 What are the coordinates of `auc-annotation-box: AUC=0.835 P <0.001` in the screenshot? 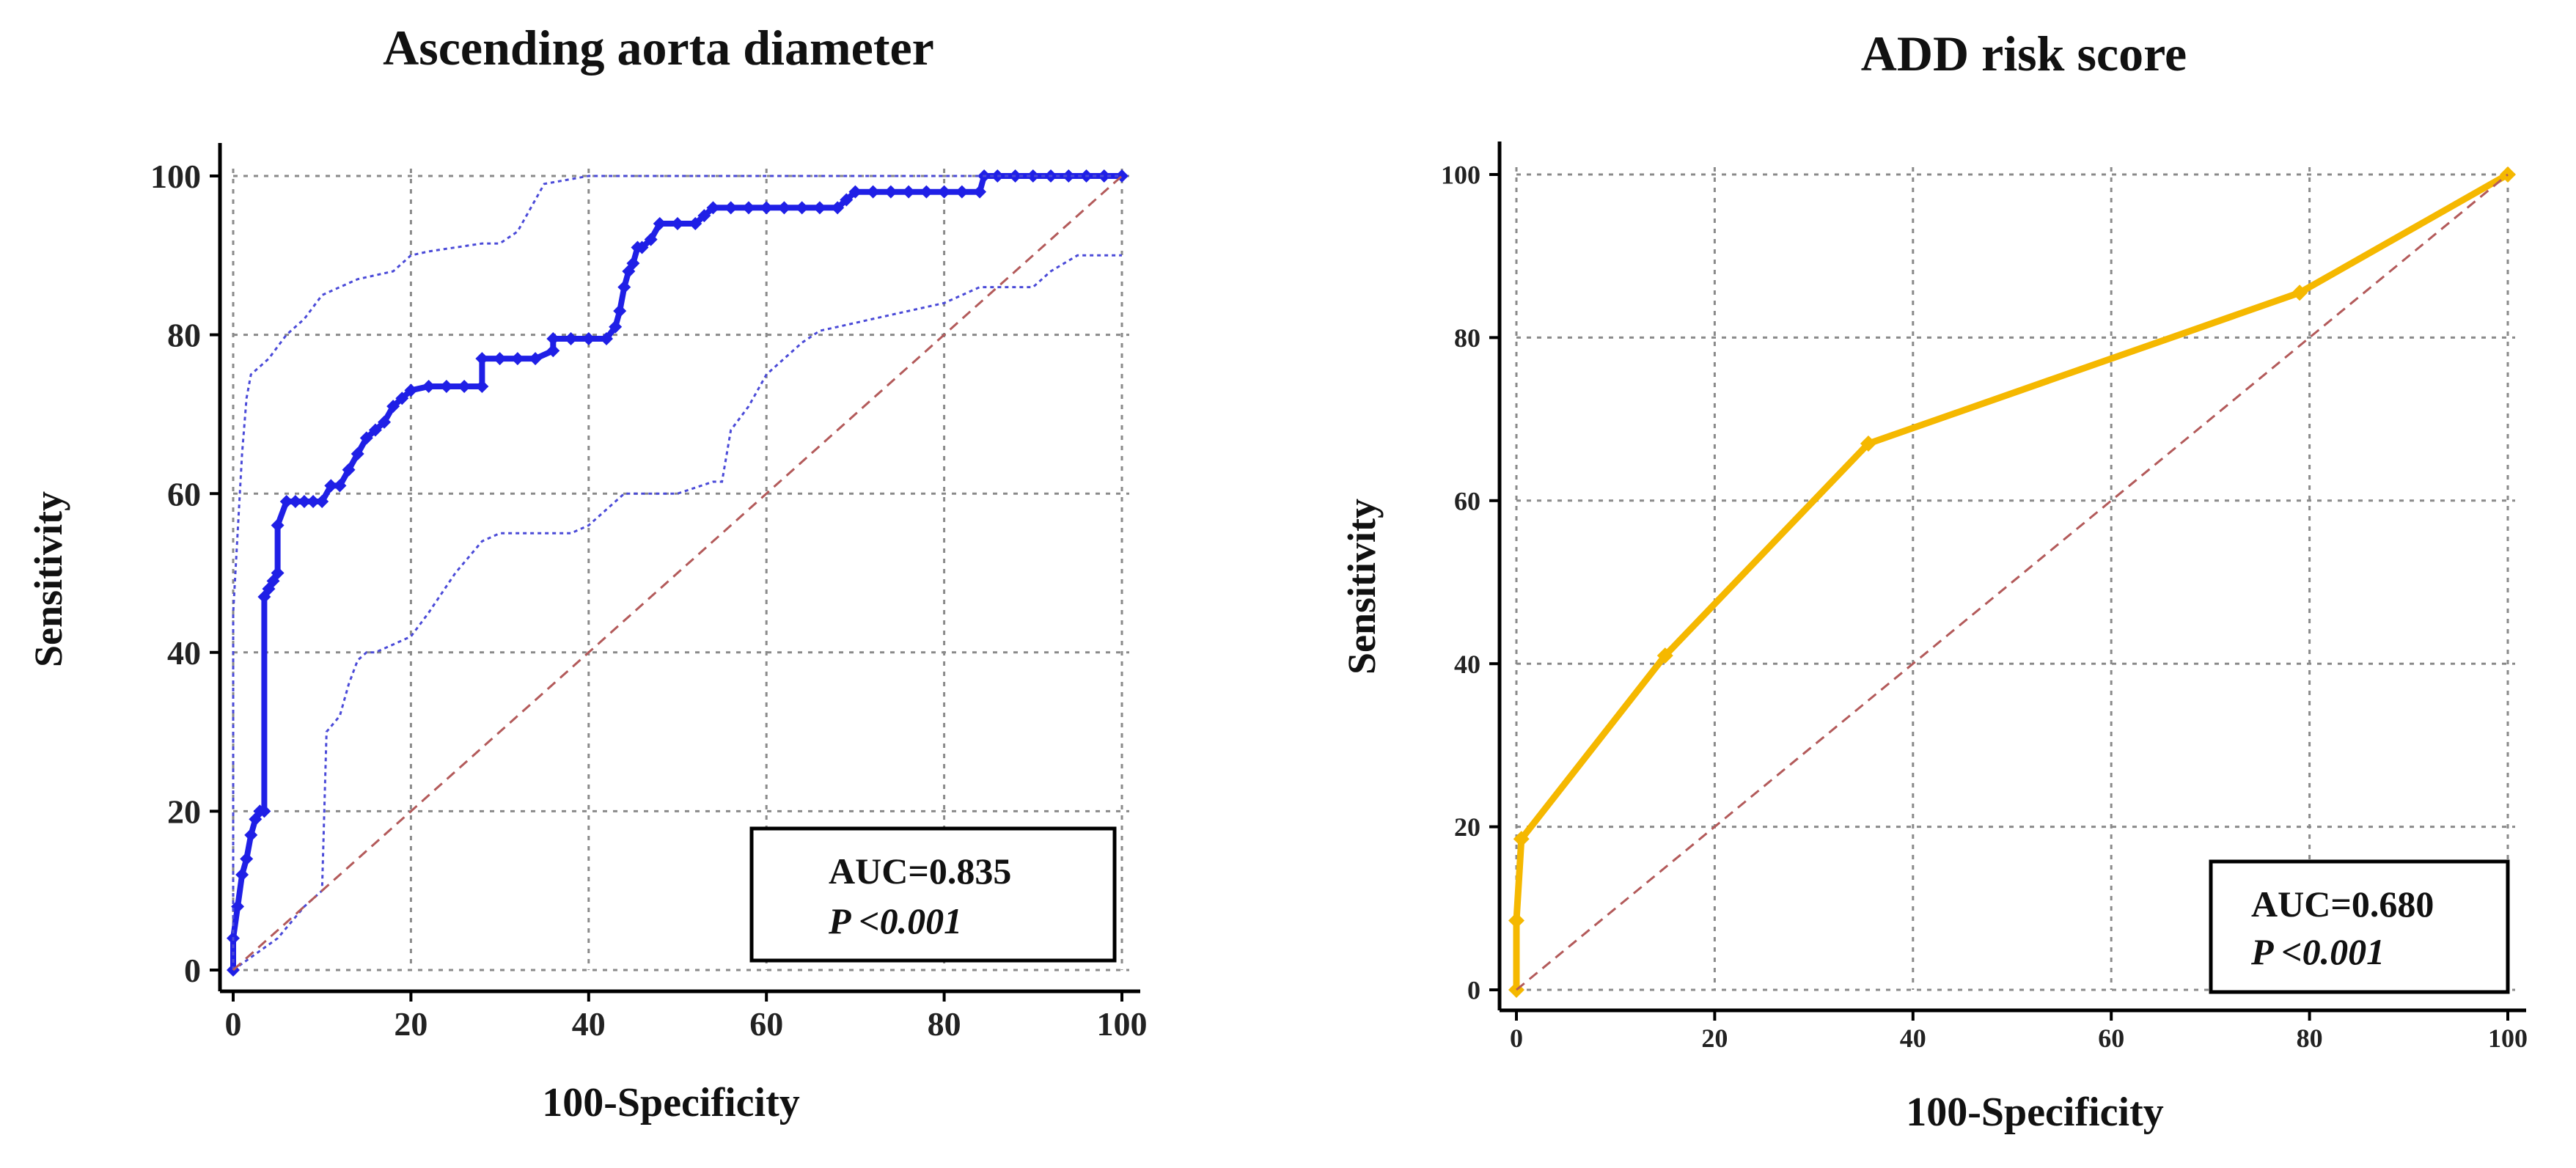 It's located at (933, 894).